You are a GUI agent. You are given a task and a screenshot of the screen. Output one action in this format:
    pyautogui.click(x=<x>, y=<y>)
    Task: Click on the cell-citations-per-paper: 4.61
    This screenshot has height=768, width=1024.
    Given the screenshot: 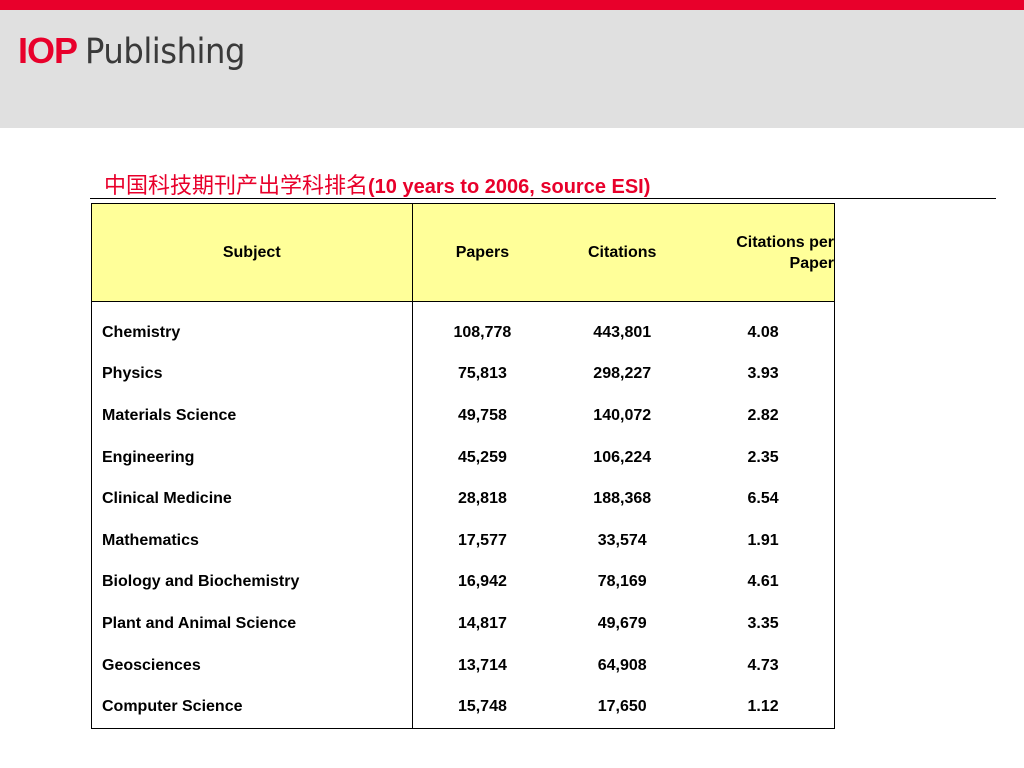 What is the action you would take?
    pyautogui.click(x=763, y=582)
    